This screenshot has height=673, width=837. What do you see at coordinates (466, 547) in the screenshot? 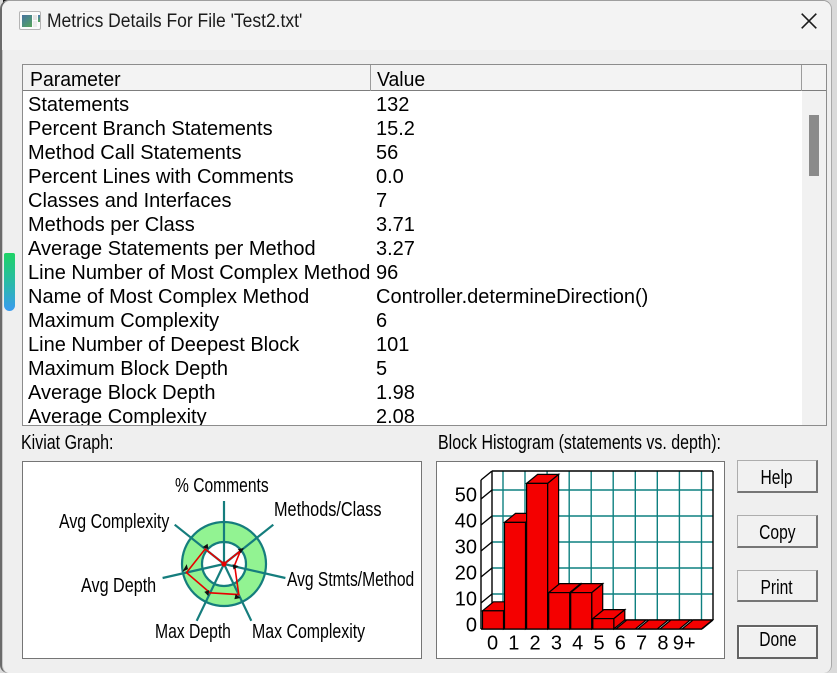
I see `svg-text: 30` at bounding box center [466, 547].